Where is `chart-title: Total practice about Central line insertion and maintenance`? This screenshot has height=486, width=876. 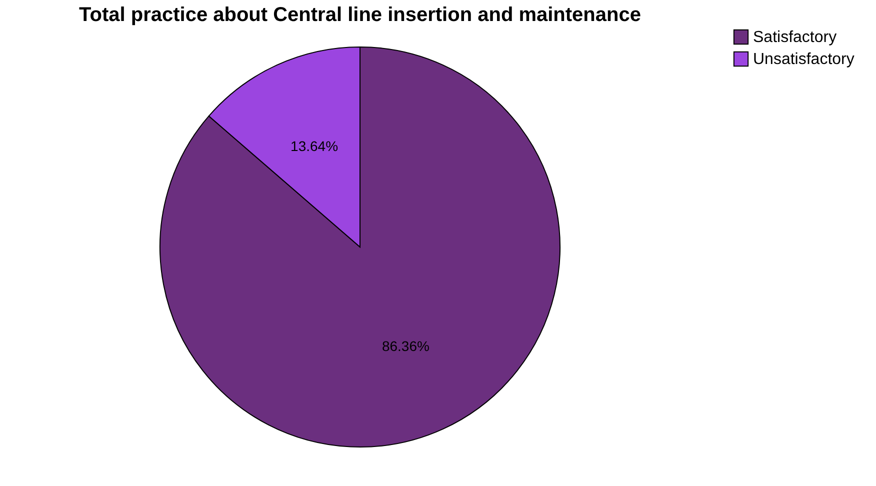 chart-title: Total practice about Central line insertion and maintenance is located at coordinates (360, 15).